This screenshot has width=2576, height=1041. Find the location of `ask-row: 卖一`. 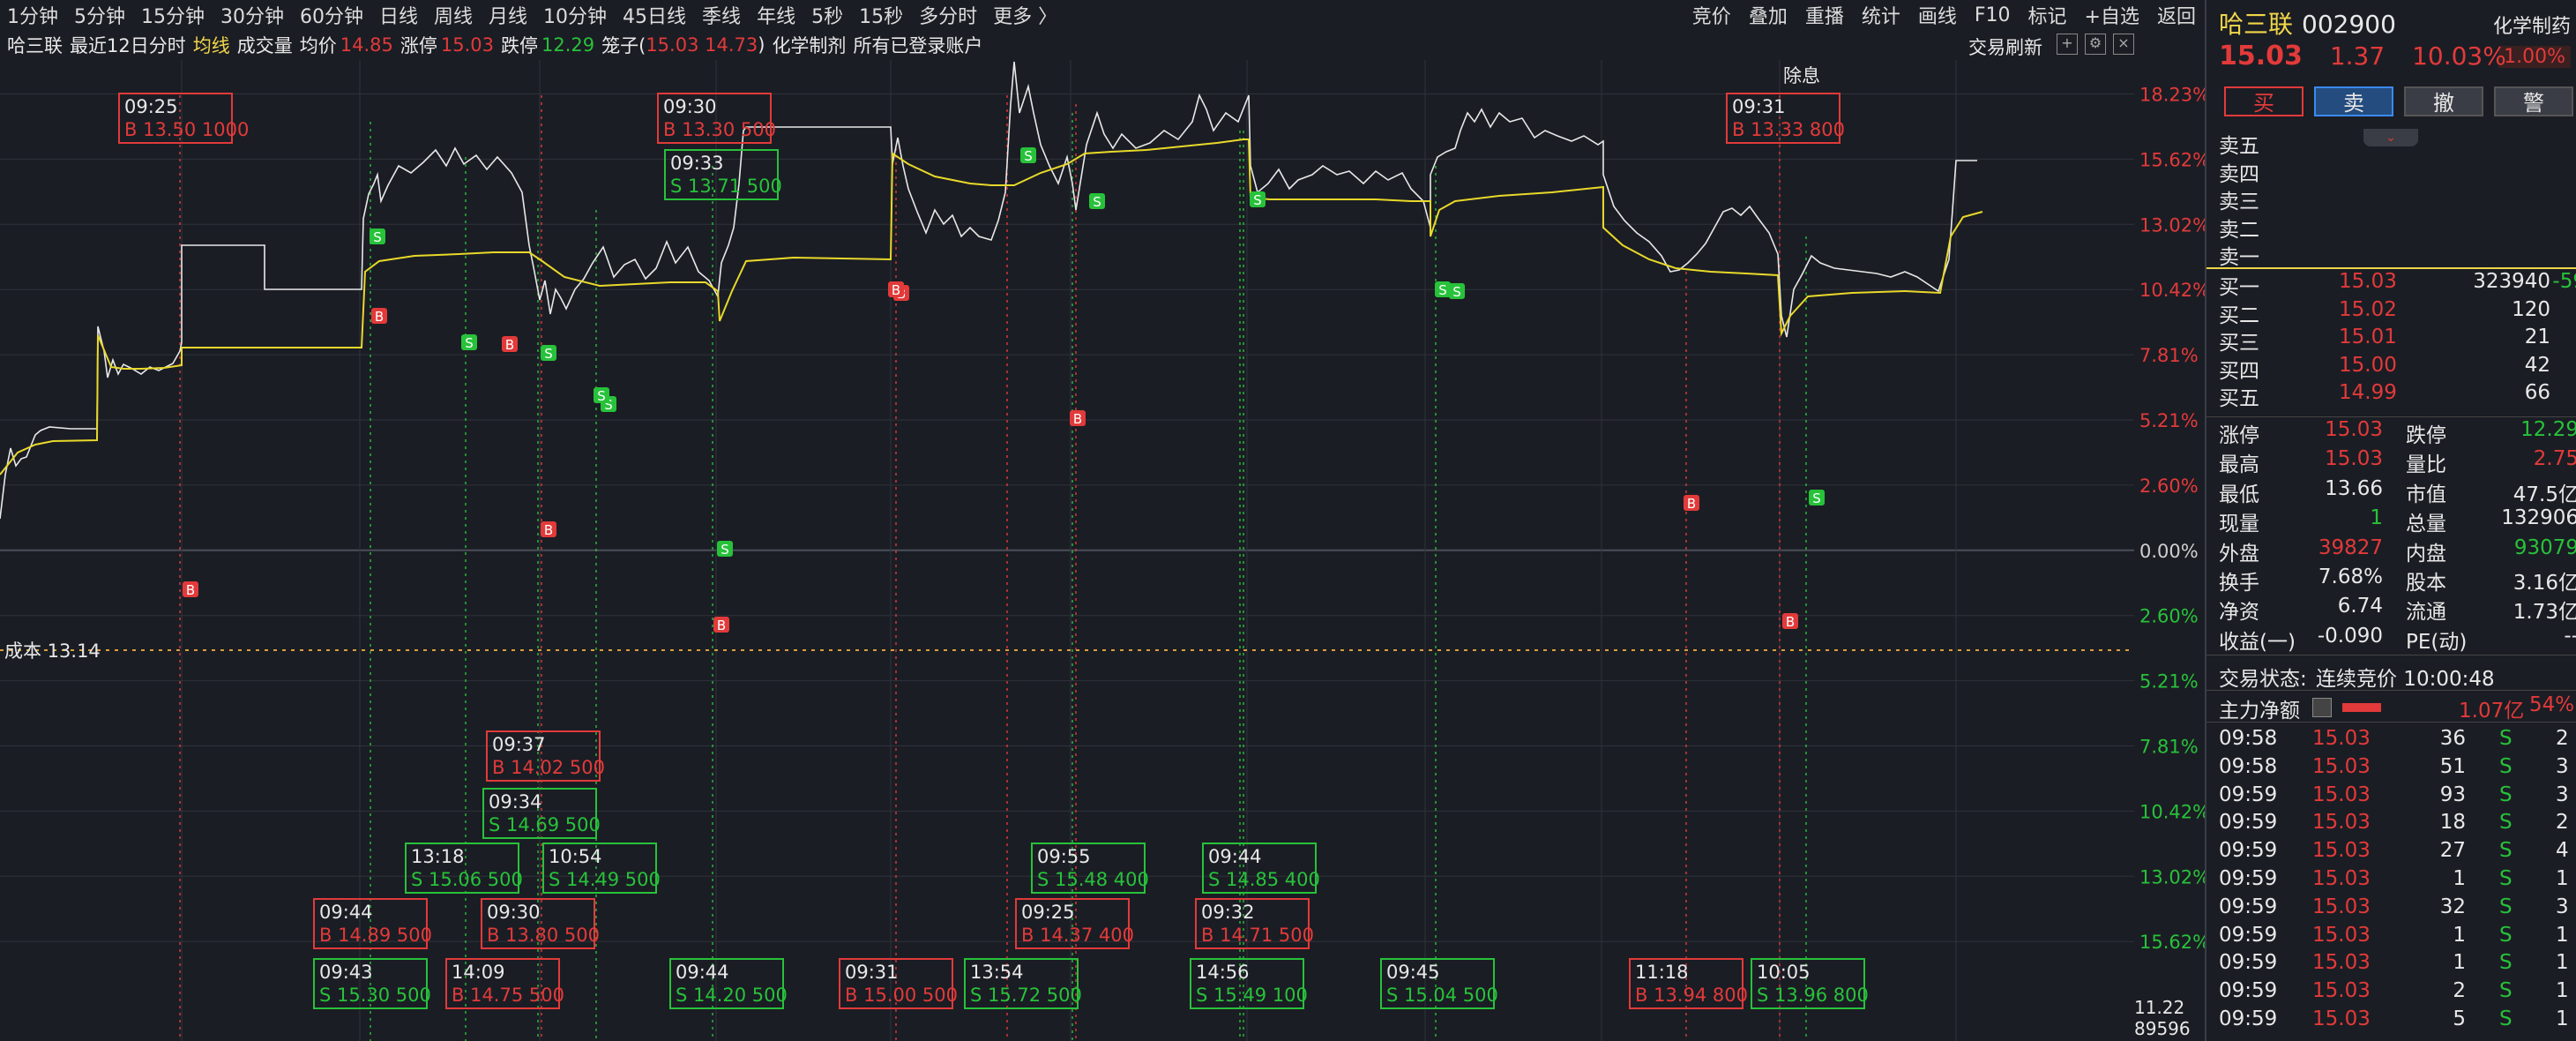

ask-row: 卖一 is located at coordinates (2395, 255).